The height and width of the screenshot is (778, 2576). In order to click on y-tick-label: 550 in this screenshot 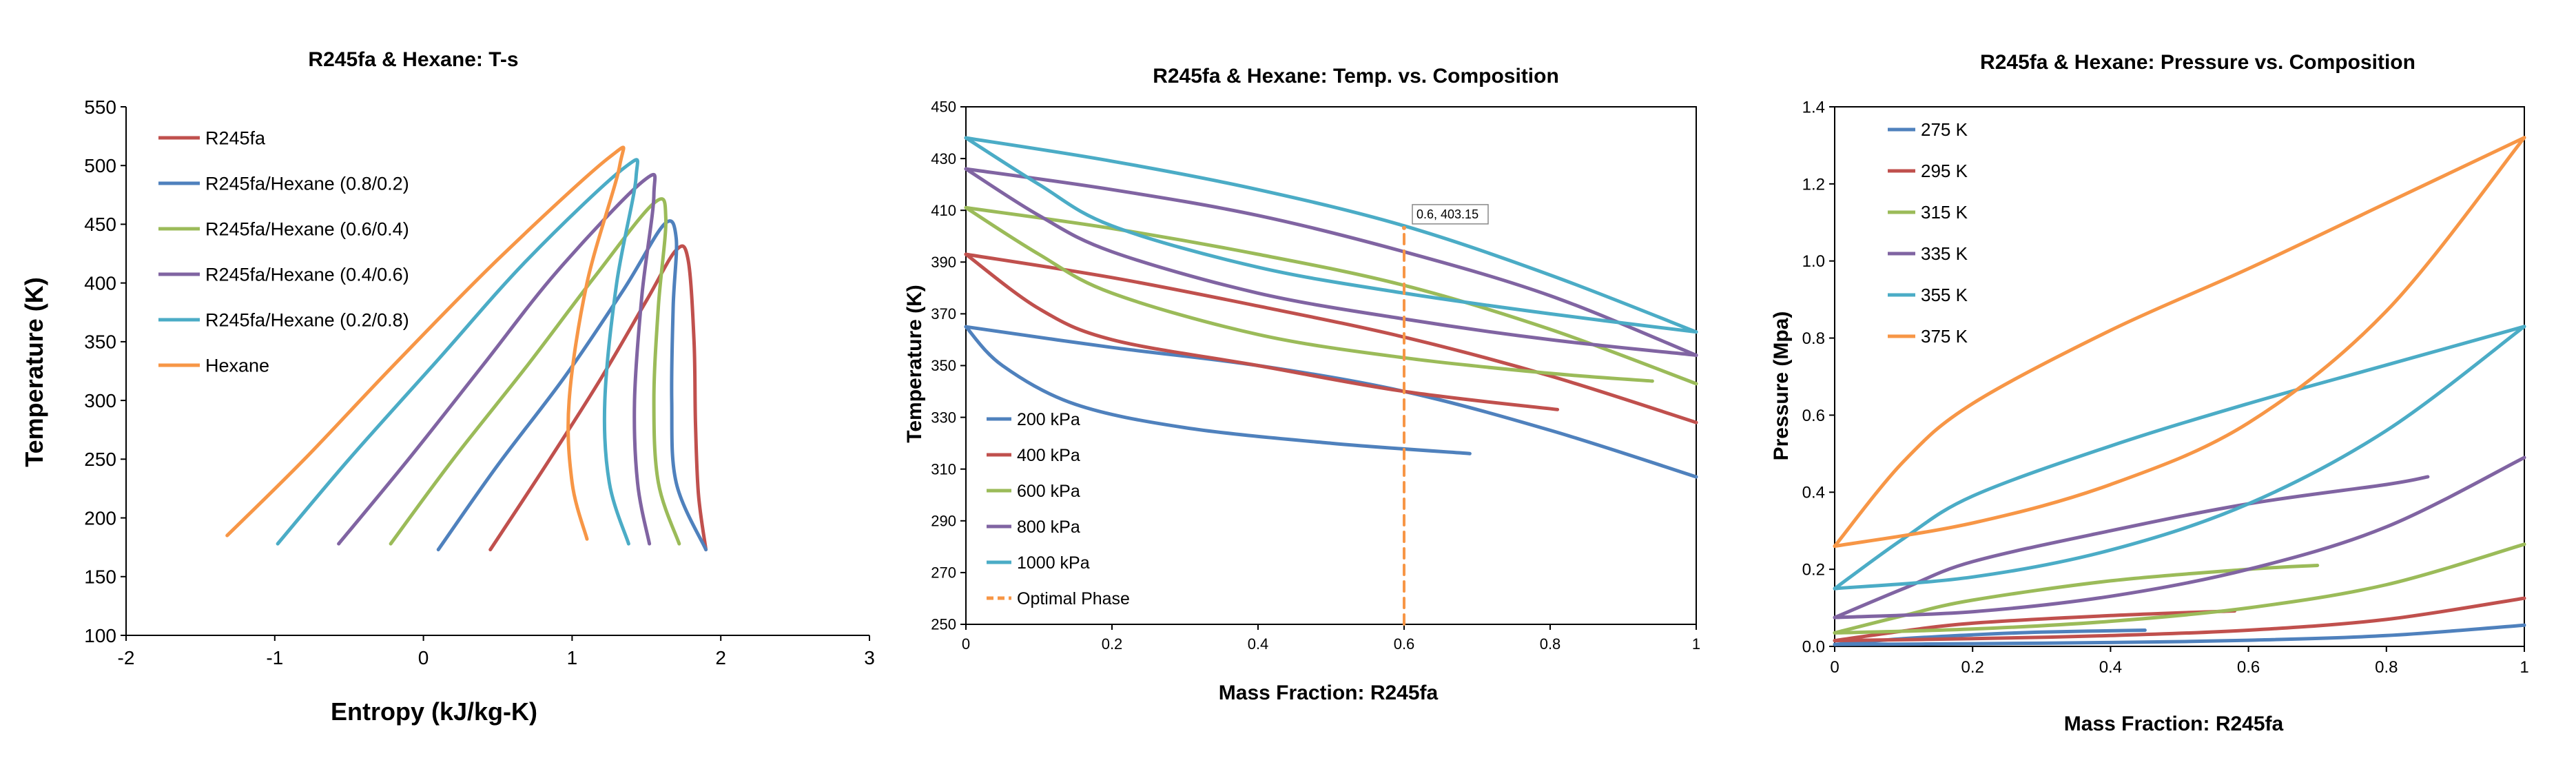, I will do `click(100, 107)`.